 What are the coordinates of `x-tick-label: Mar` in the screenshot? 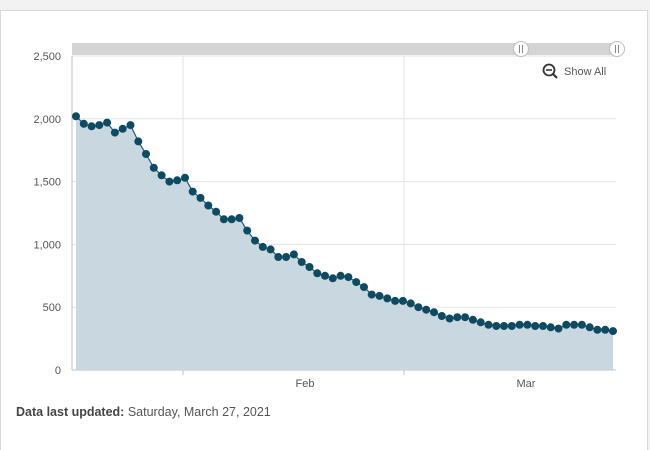 It's located at (526, 384).